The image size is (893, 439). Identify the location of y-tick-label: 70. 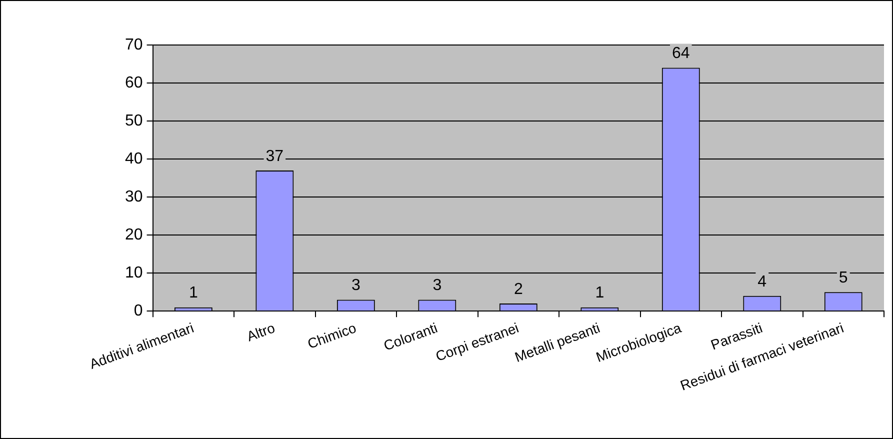
(134, 45).